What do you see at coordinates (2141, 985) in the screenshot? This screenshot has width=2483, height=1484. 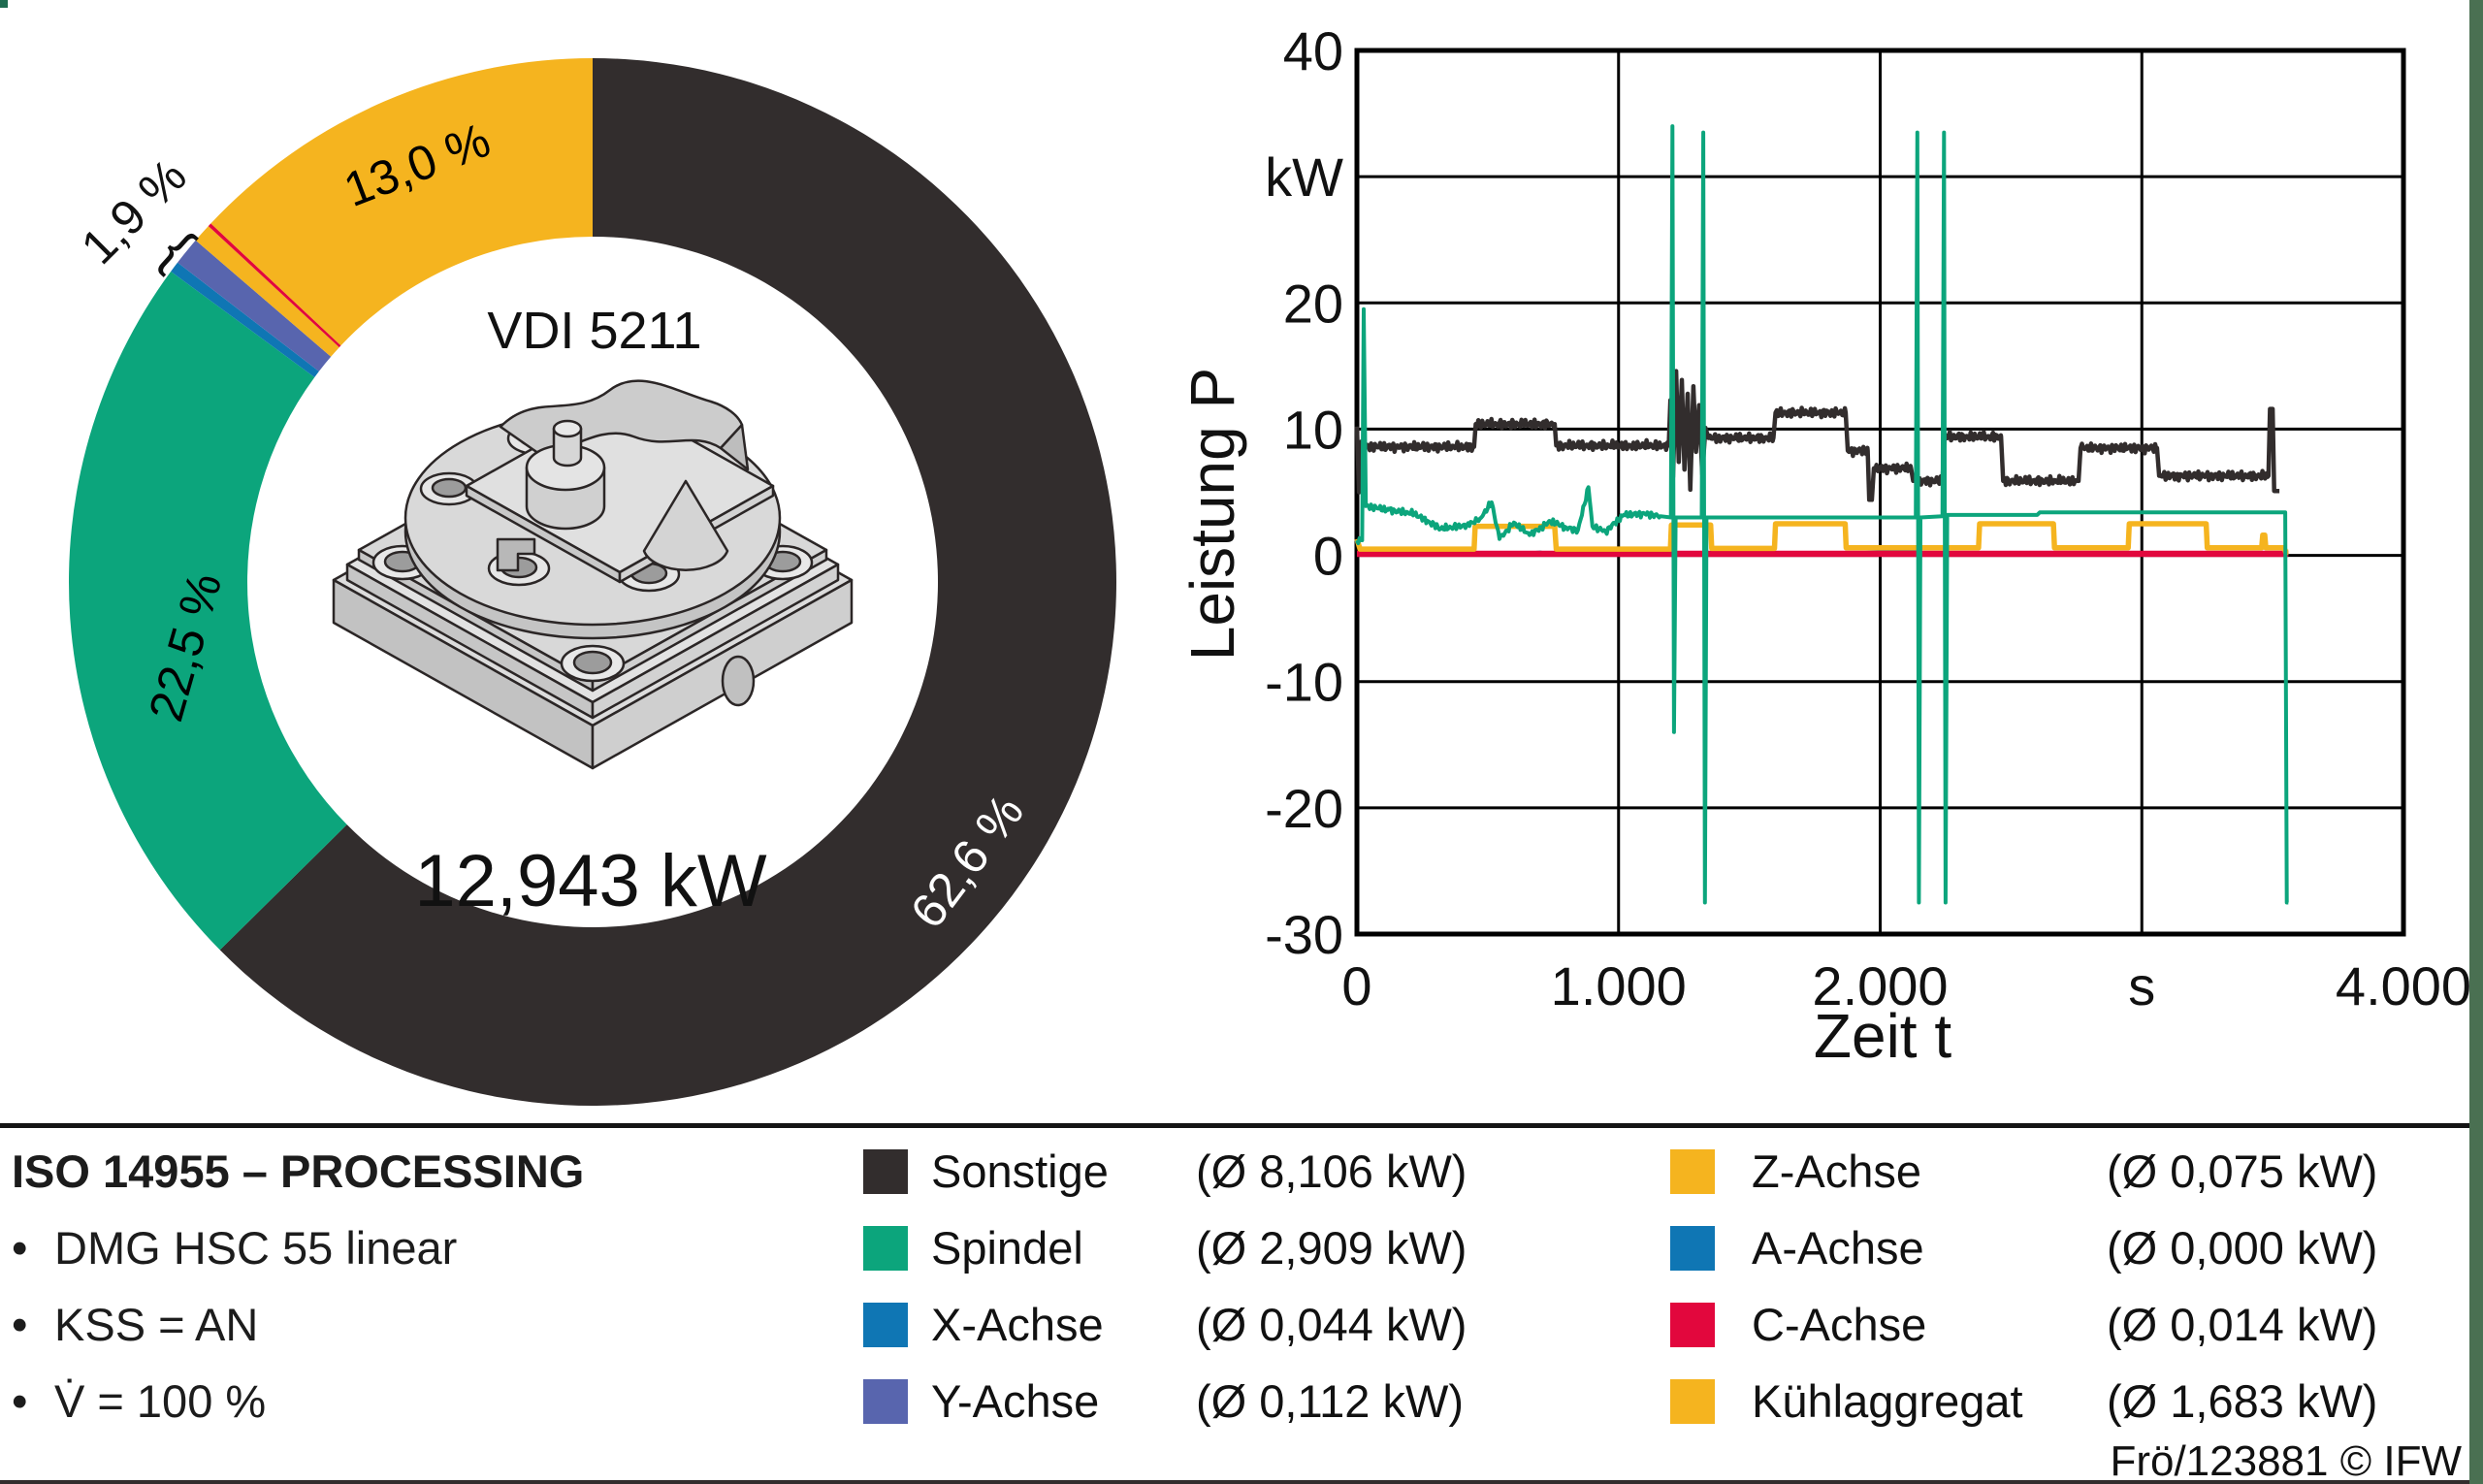 I see `chart-xtick-s: s` at bounding box center [2141, 985].